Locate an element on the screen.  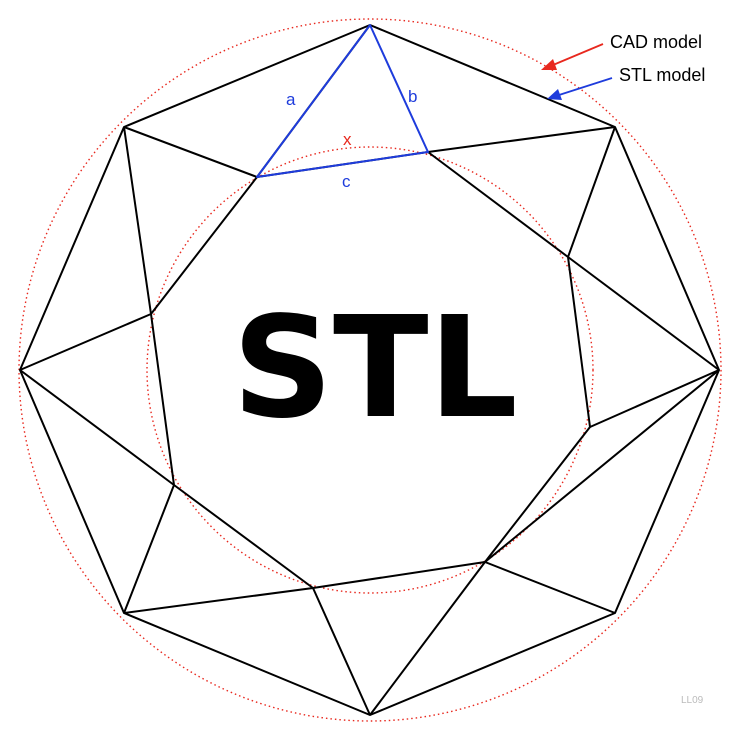
edge-label-a: a is located at coordinates (291, 99).